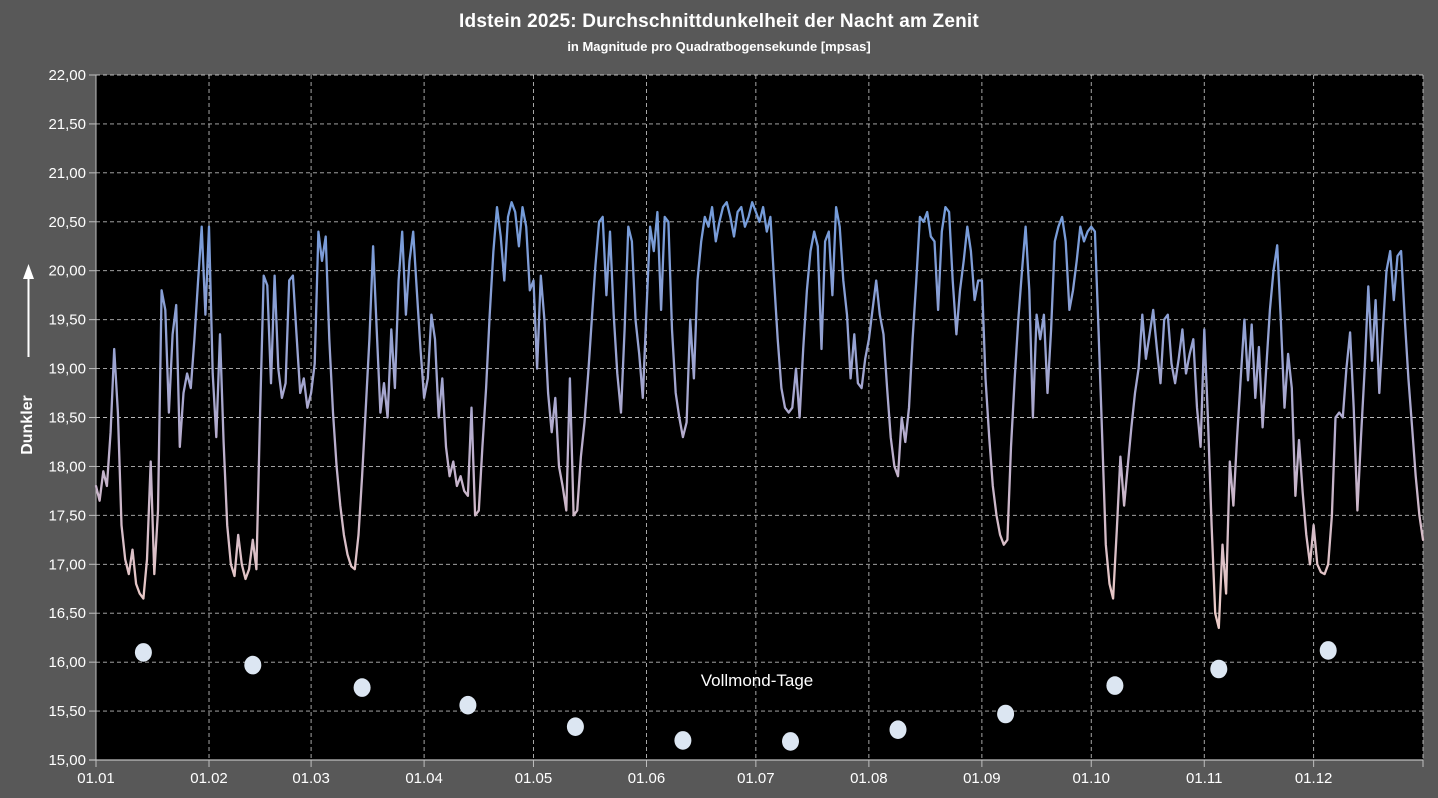 The height and width of the screenshot is (798, 1438). What do you see at coordinates (534, 778) in the screenshot?
I see `x-tick-label: 01.05` at bounding box center [534, 778].